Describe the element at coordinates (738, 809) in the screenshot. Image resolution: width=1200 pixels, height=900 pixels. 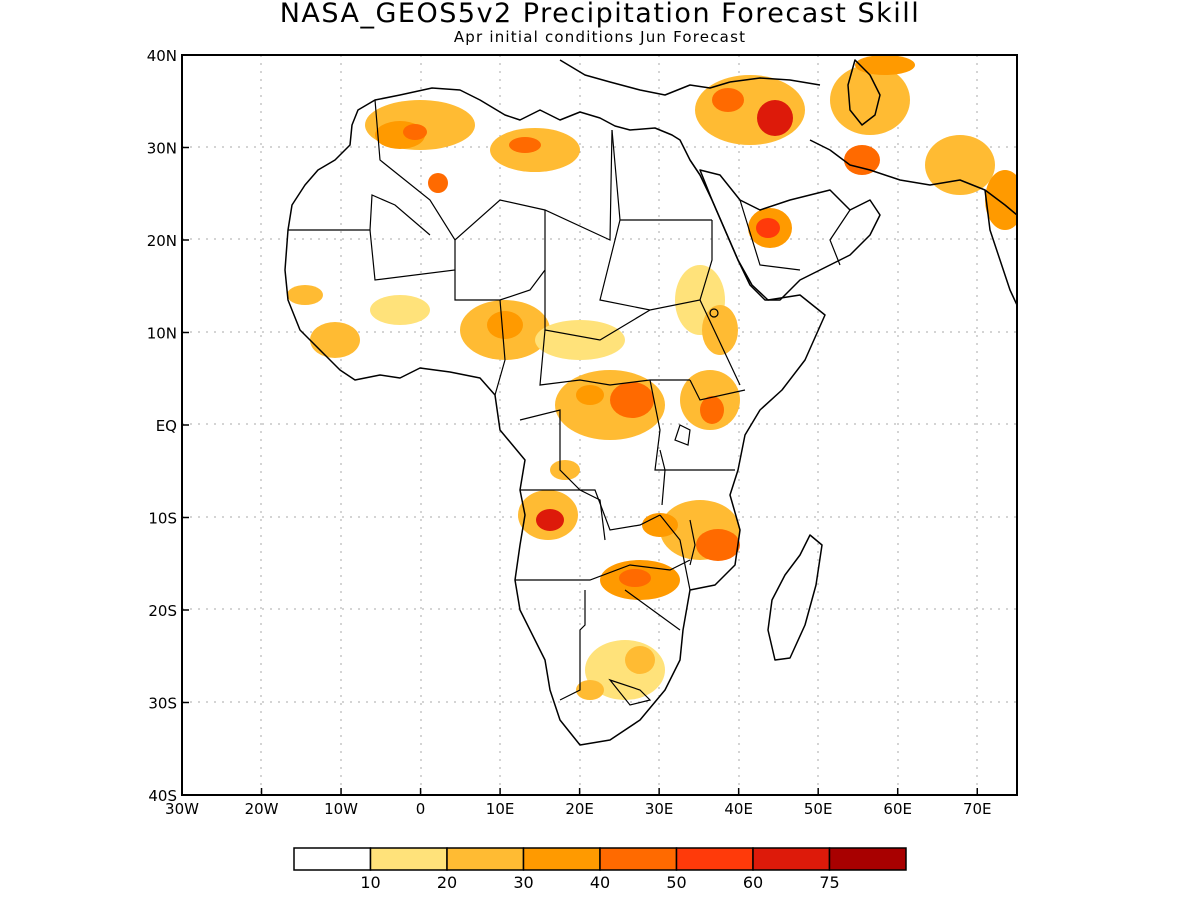
I see `x-tick-label: 40E` at that location.